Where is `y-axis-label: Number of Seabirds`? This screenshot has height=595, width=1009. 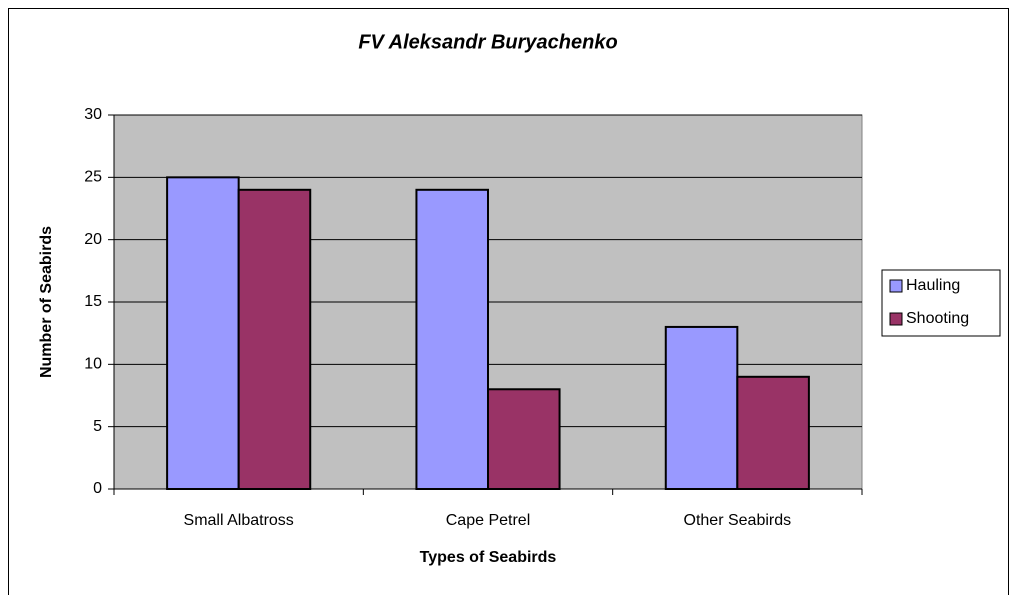 y-axis-label: Number of Seabirds is located at coordinates (46, 302).